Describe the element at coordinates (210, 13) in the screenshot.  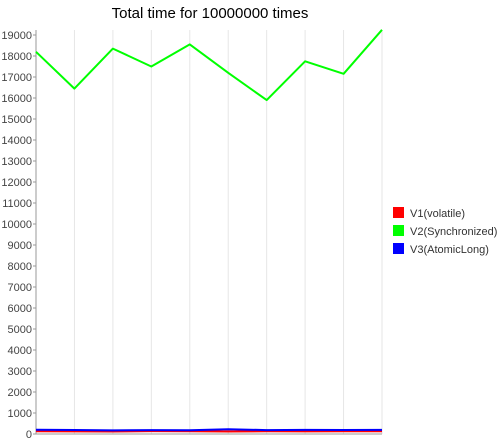
I see `chart-title: Total time for 10000000 times` at that location.